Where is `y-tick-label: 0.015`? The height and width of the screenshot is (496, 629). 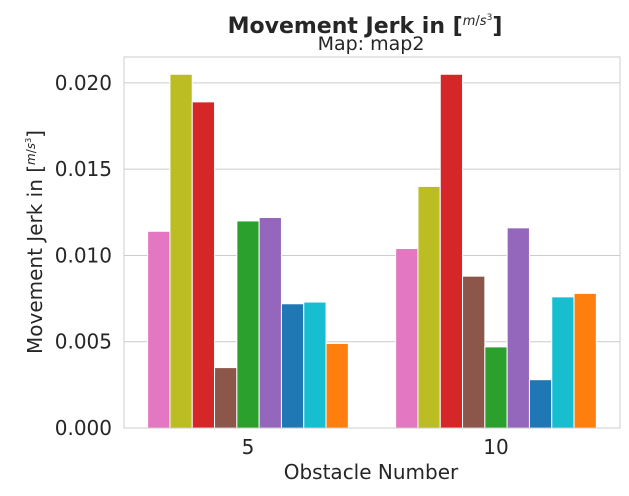 y-tick-label: 0.015 is located at coordinates (83, 169).